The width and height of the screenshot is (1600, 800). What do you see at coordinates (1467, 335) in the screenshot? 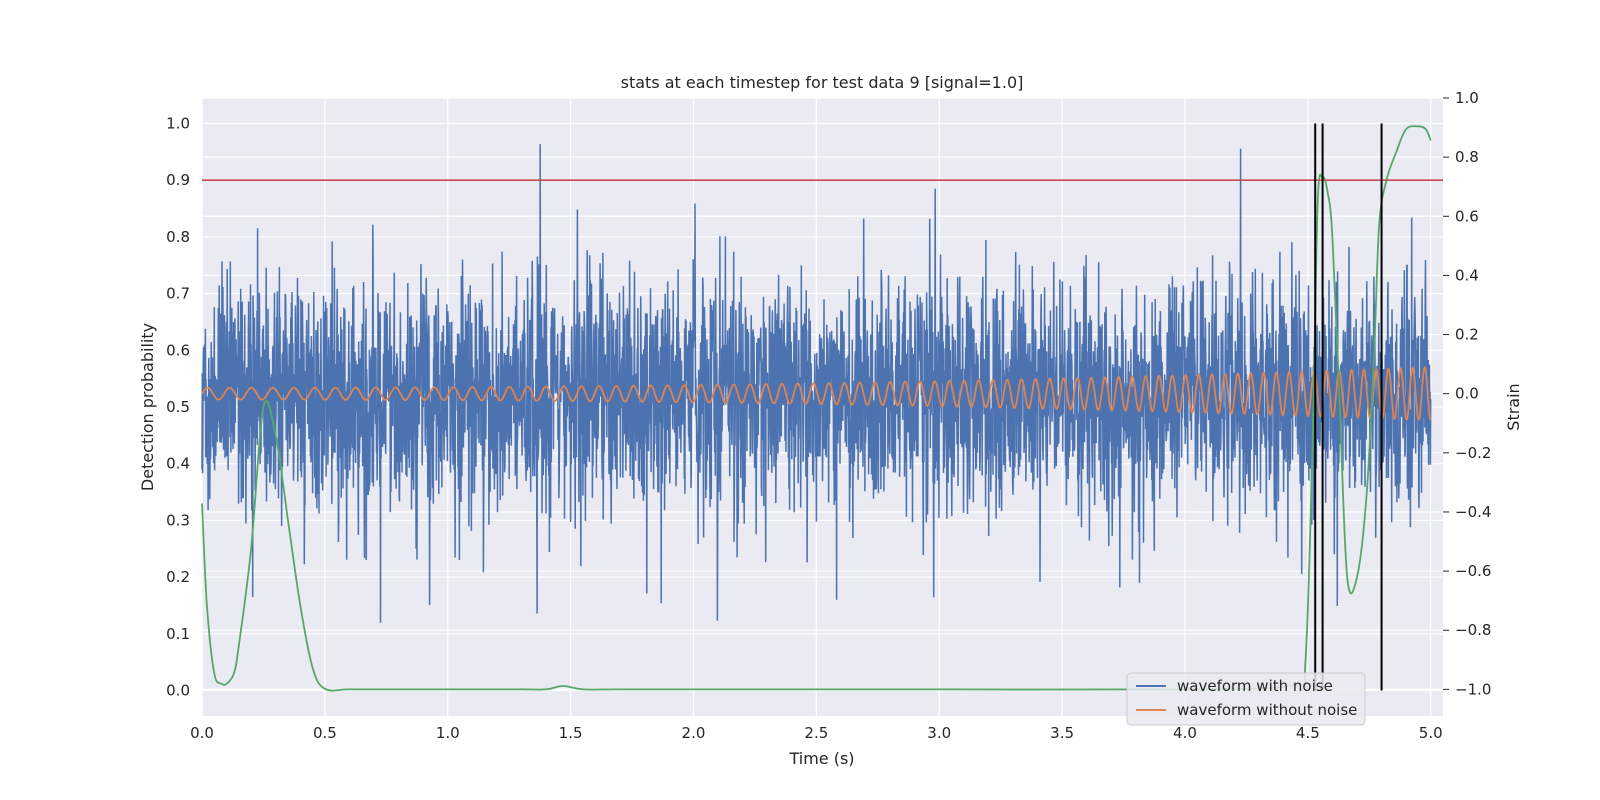
I see `y2-tick-label: 0.2` at bounding box center [1467, 335].